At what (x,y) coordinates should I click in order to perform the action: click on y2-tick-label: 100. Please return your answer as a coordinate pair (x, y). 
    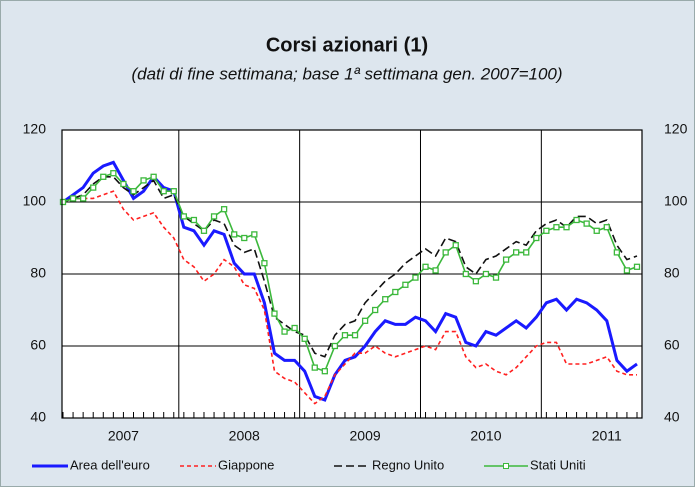
    Looking at the image, I should click on (676, 201).